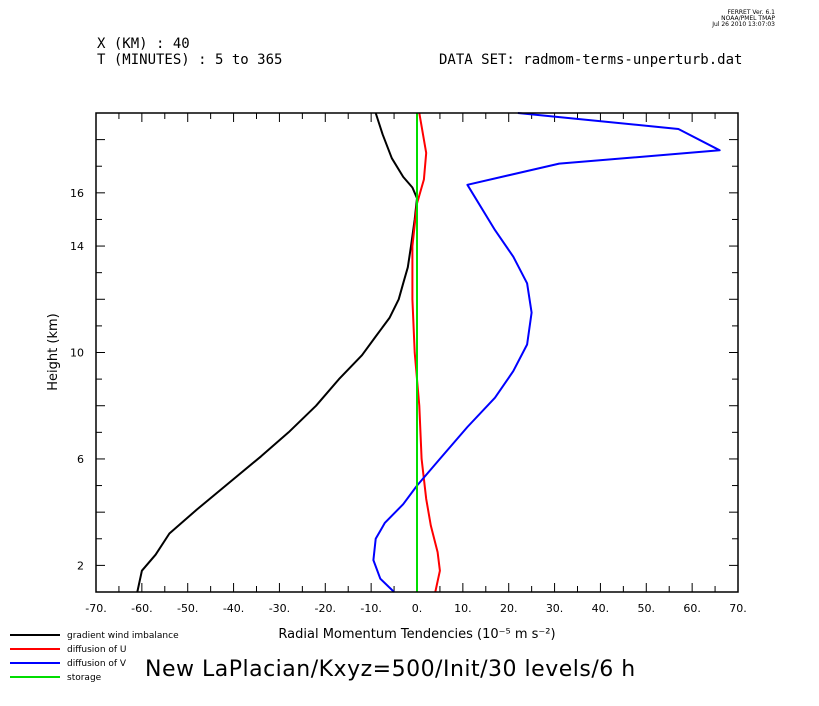 This screenshot has width=819, height=706. Describe the element at coordinates (95, 608) in the screenshot. I see `x-tick-label: -70.` at that location.